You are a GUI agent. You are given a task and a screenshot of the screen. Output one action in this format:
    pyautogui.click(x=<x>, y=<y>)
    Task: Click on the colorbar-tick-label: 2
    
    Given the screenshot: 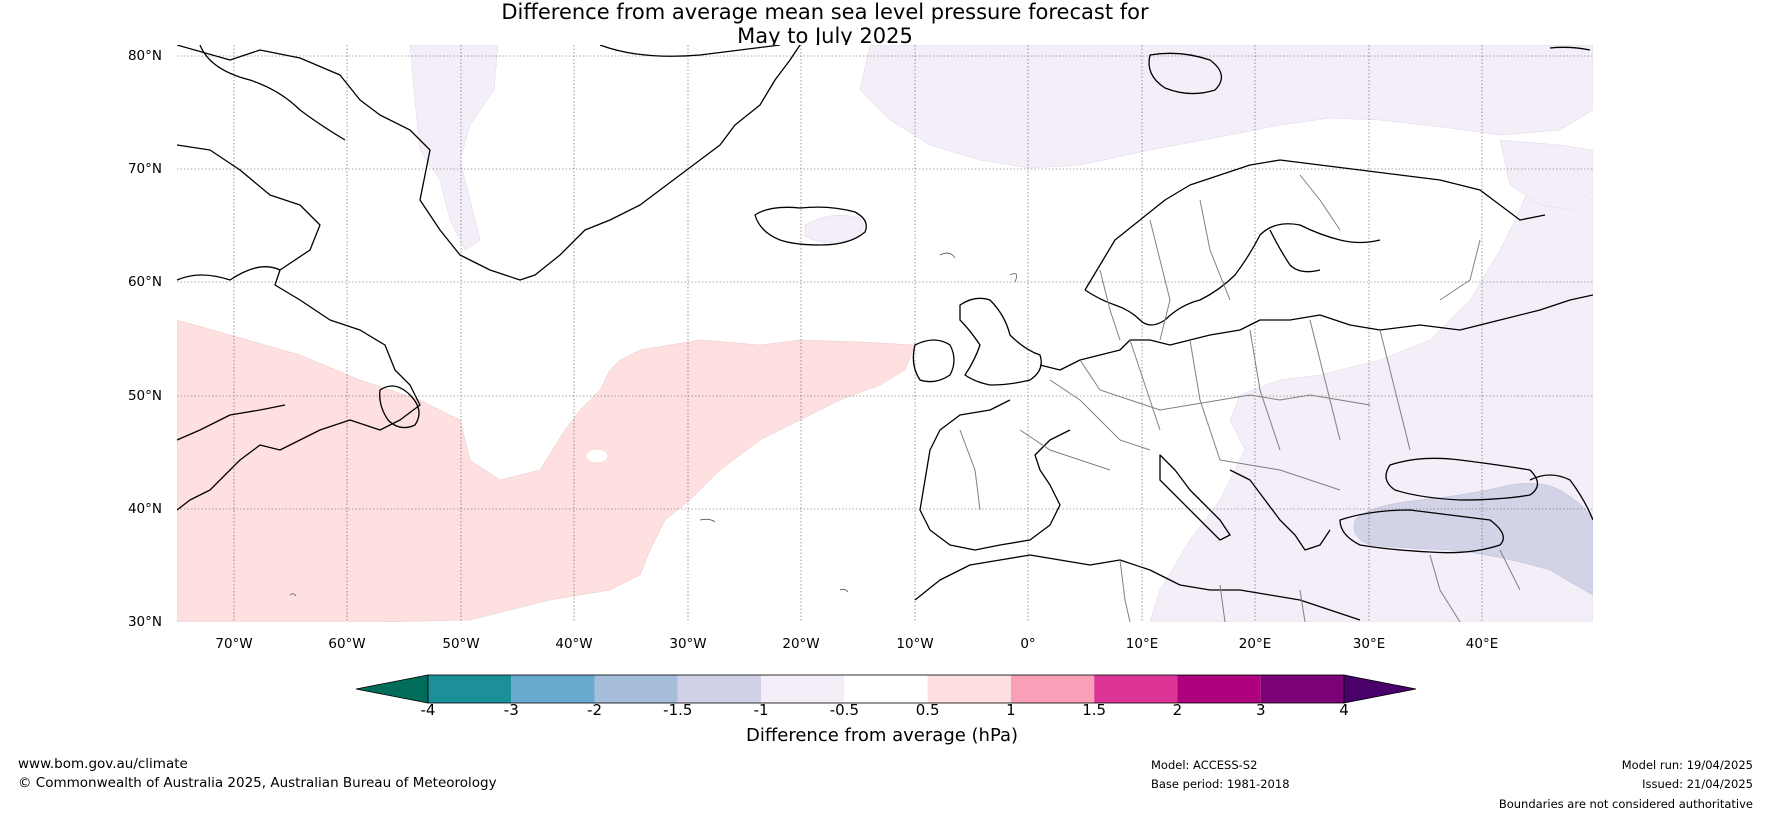 What is the action you would take?
    pyautogui.click(x=1177, y=710)
    